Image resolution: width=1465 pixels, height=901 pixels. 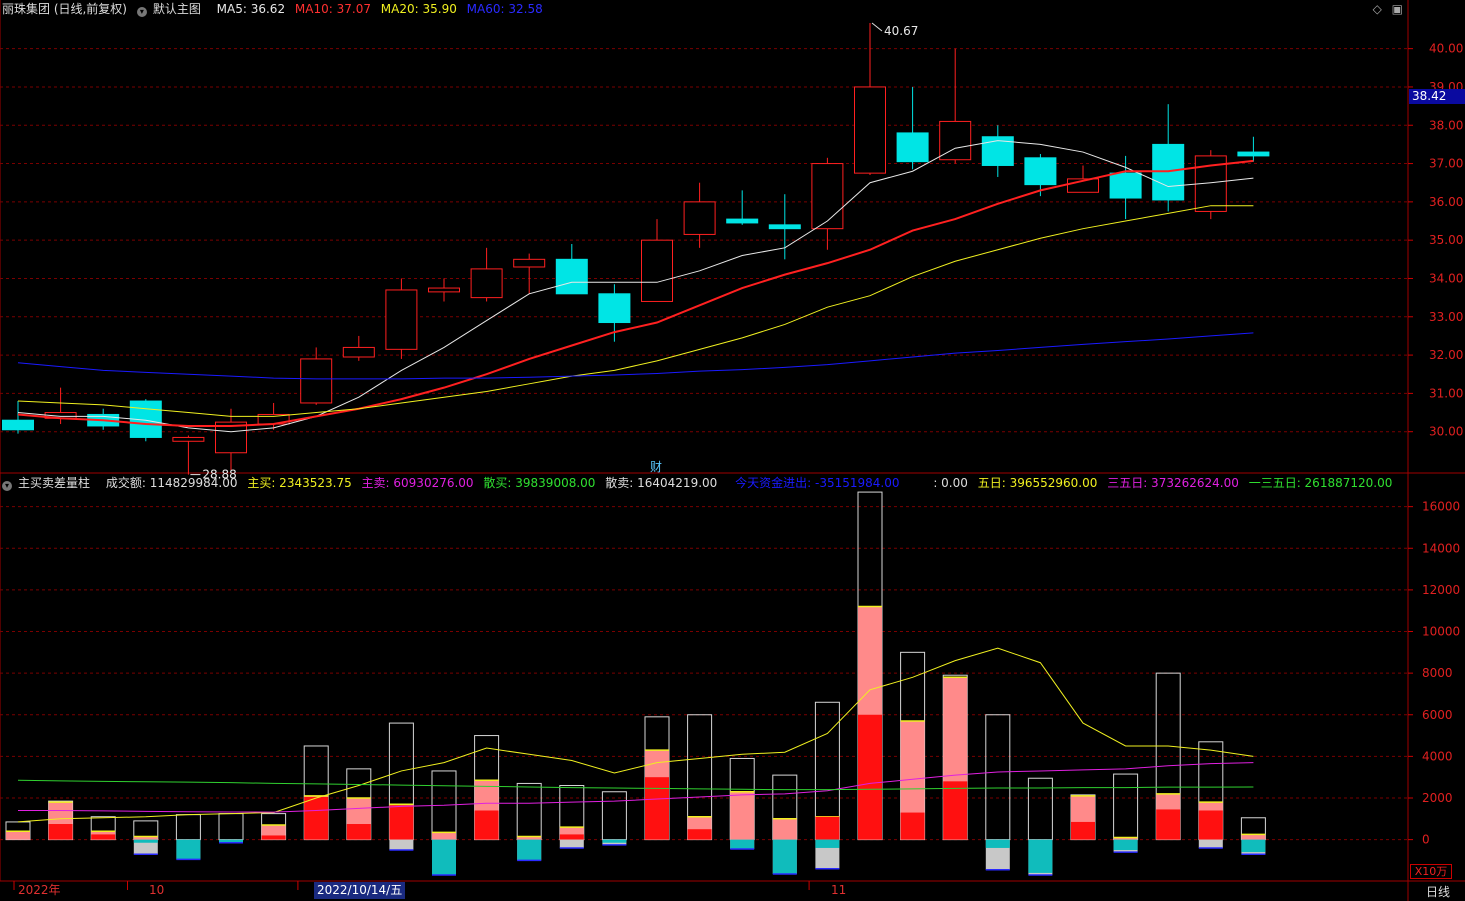 What do you see at coordinates (635, 356) in the screenshot?
I see `ma-line-ma60` at bounding box center [635, 356].